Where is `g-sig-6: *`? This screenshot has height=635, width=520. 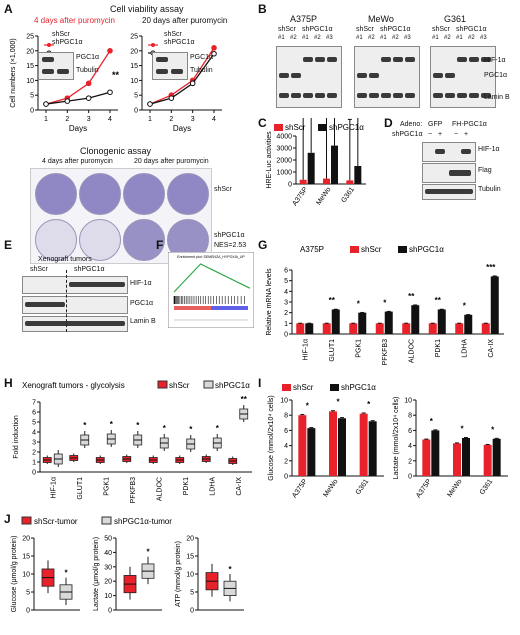
g-sig-6: * is located at coordinates (465, 306).